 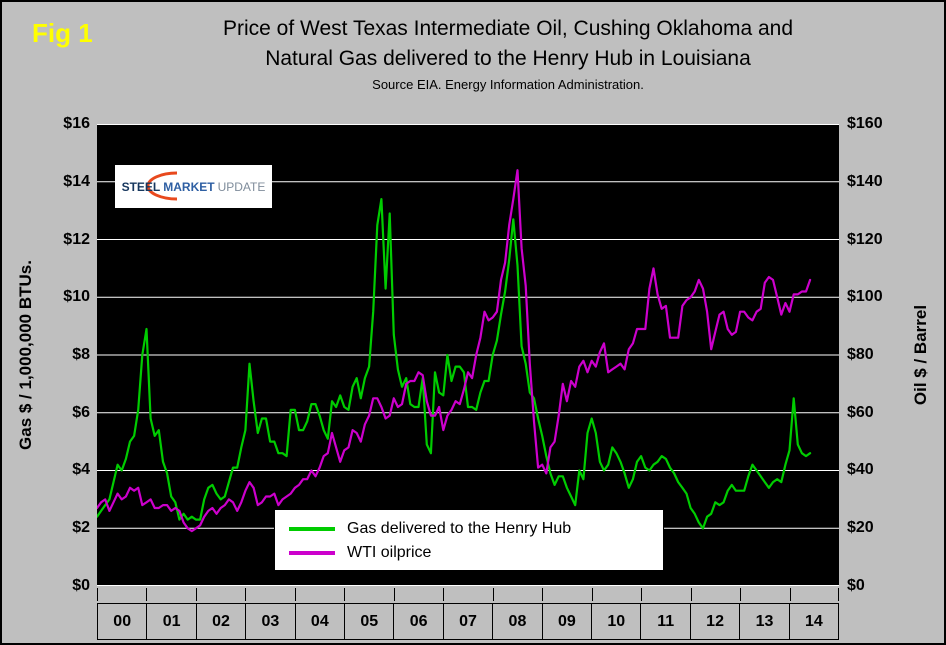 I want to click on left-axis-tick: $8, so click(x=81, y=354).